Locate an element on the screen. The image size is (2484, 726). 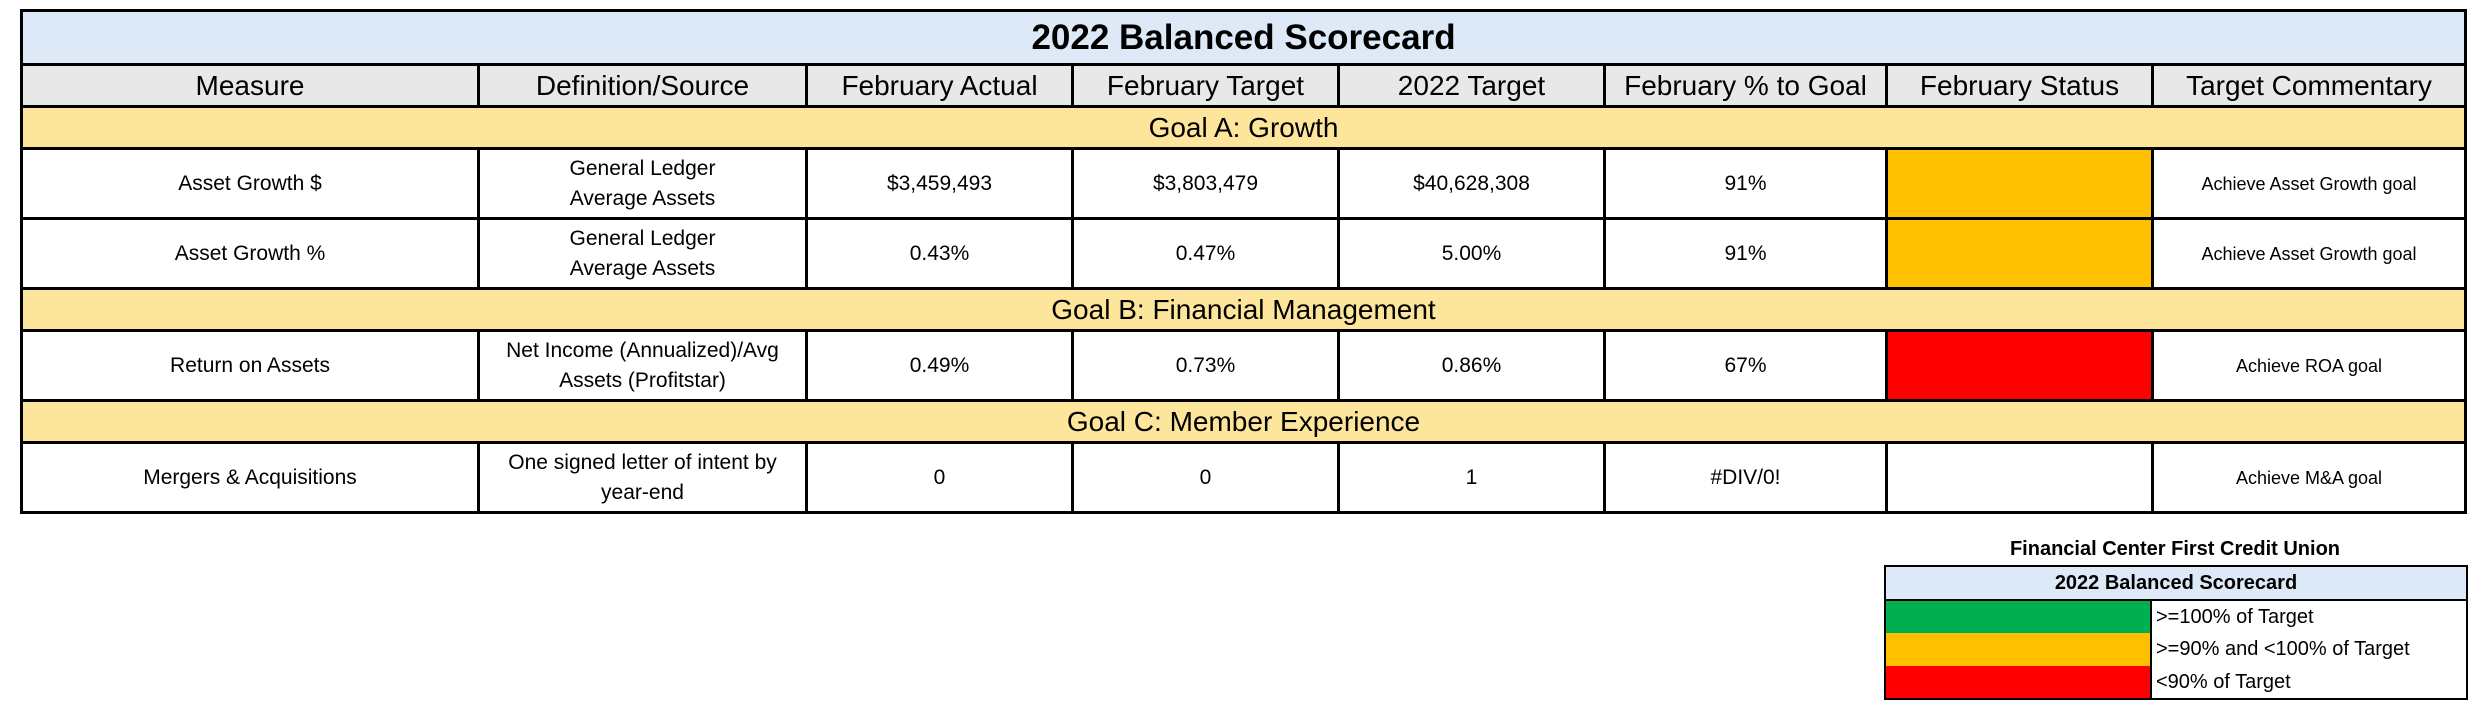
annual-target-cell: 1 is located at coordinates (1471, 477).